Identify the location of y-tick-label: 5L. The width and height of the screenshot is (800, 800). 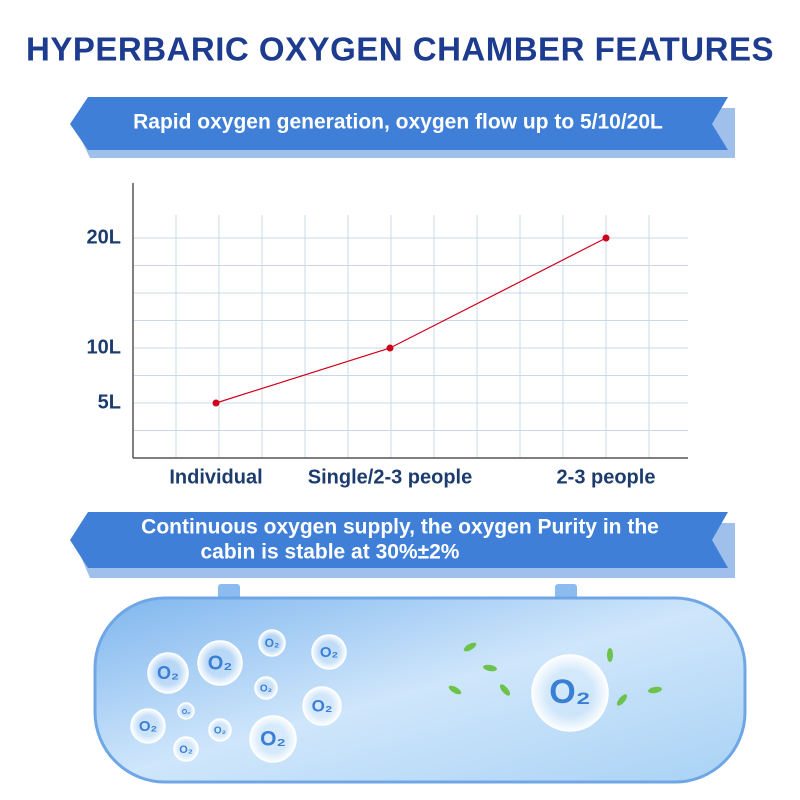
(109, 402).